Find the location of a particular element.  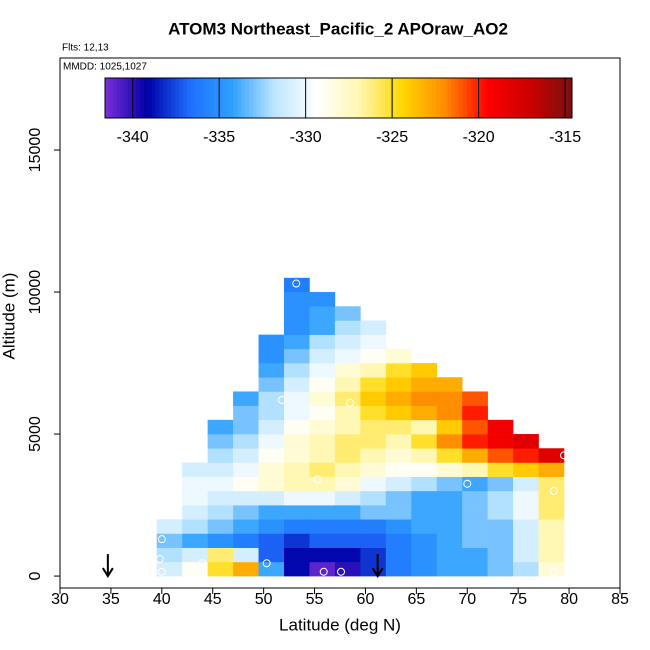

chart-title: ATOM3 Northeast_Pacific_2 APOraw_AO2 is located at coordinates (338, 28).